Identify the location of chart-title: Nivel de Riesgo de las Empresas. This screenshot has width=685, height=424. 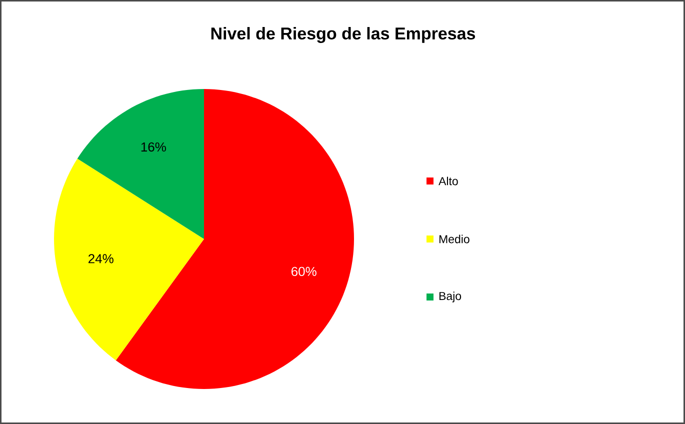
(343, 35).